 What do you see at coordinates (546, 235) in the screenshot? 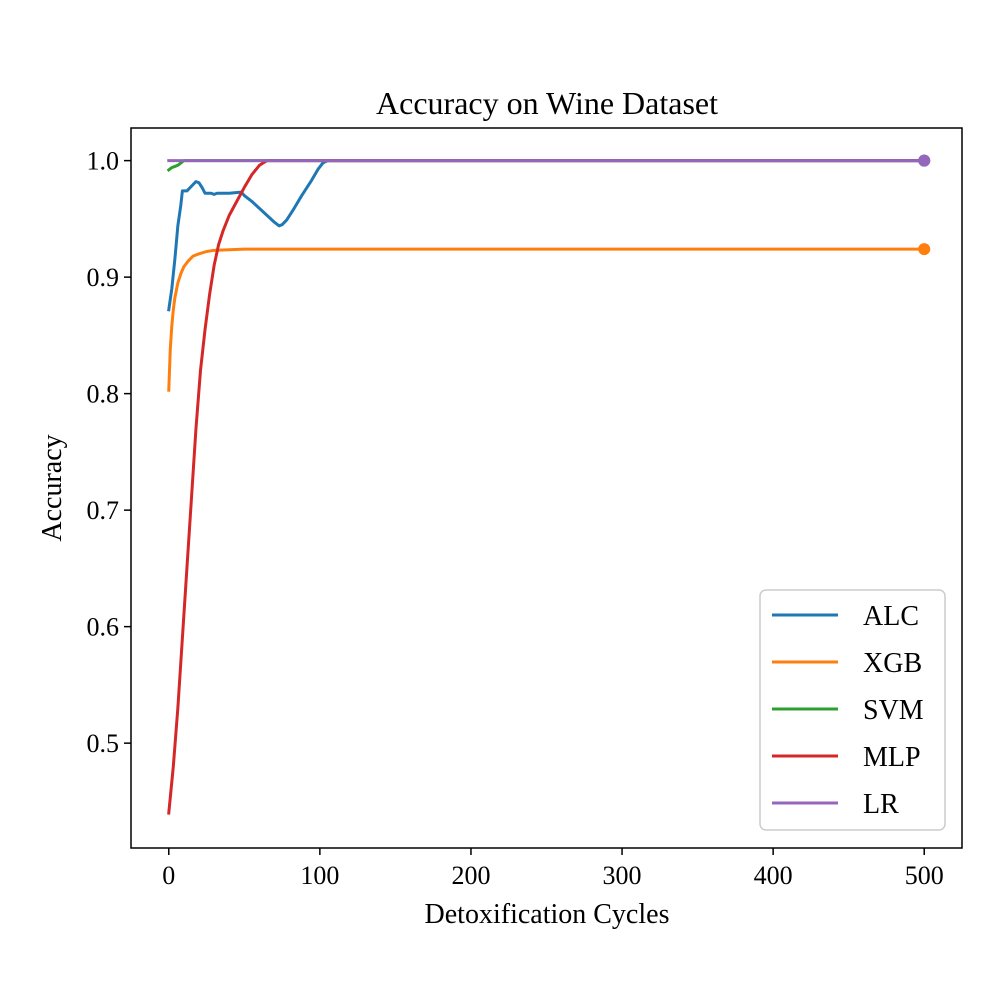
I see `series-line-alc` at bounding box center [546, 235].